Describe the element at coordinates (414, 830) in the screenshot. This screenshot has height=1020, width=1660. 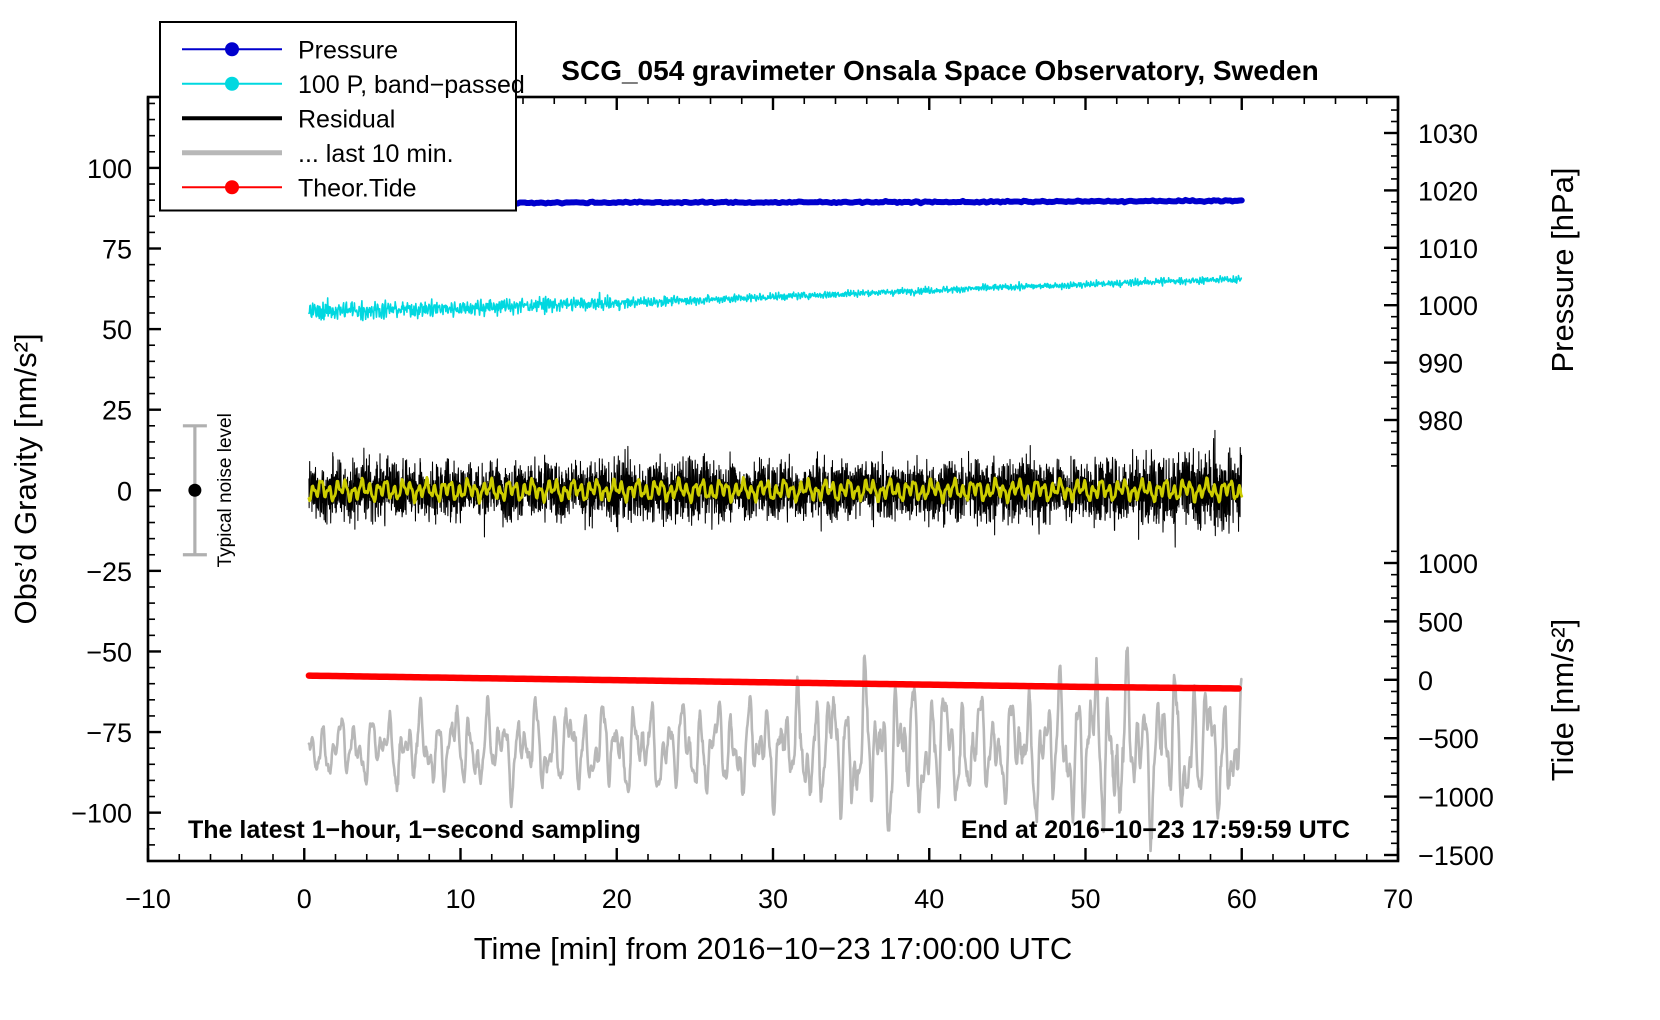
I see `annotation-bottom-left: The latest 1−hour, 1−second sampling` at that location.